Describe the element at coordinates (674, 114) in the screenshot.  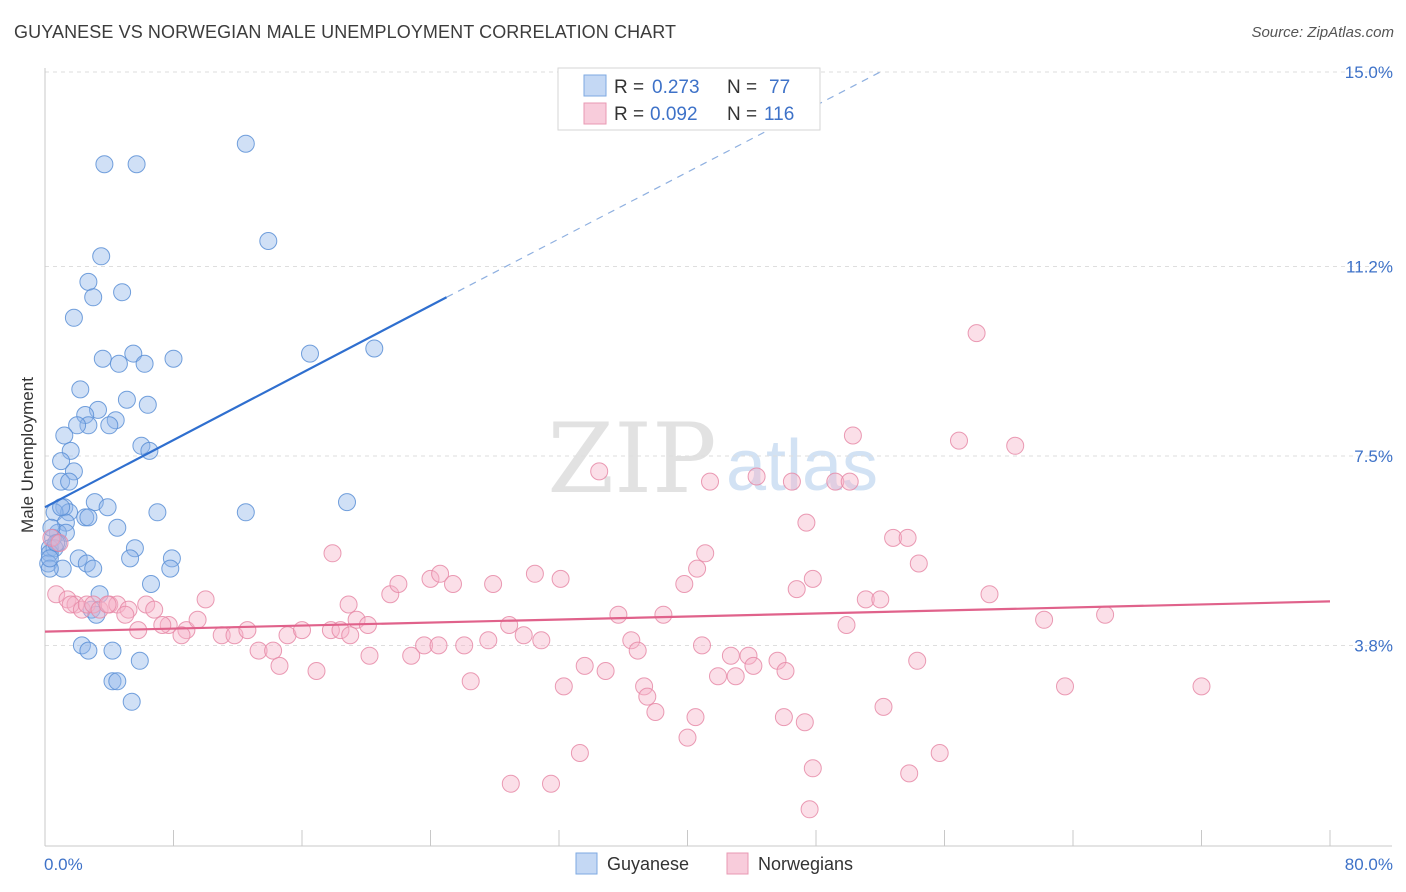
I see `legend-r-value-norwegians: 0.092` at that location.